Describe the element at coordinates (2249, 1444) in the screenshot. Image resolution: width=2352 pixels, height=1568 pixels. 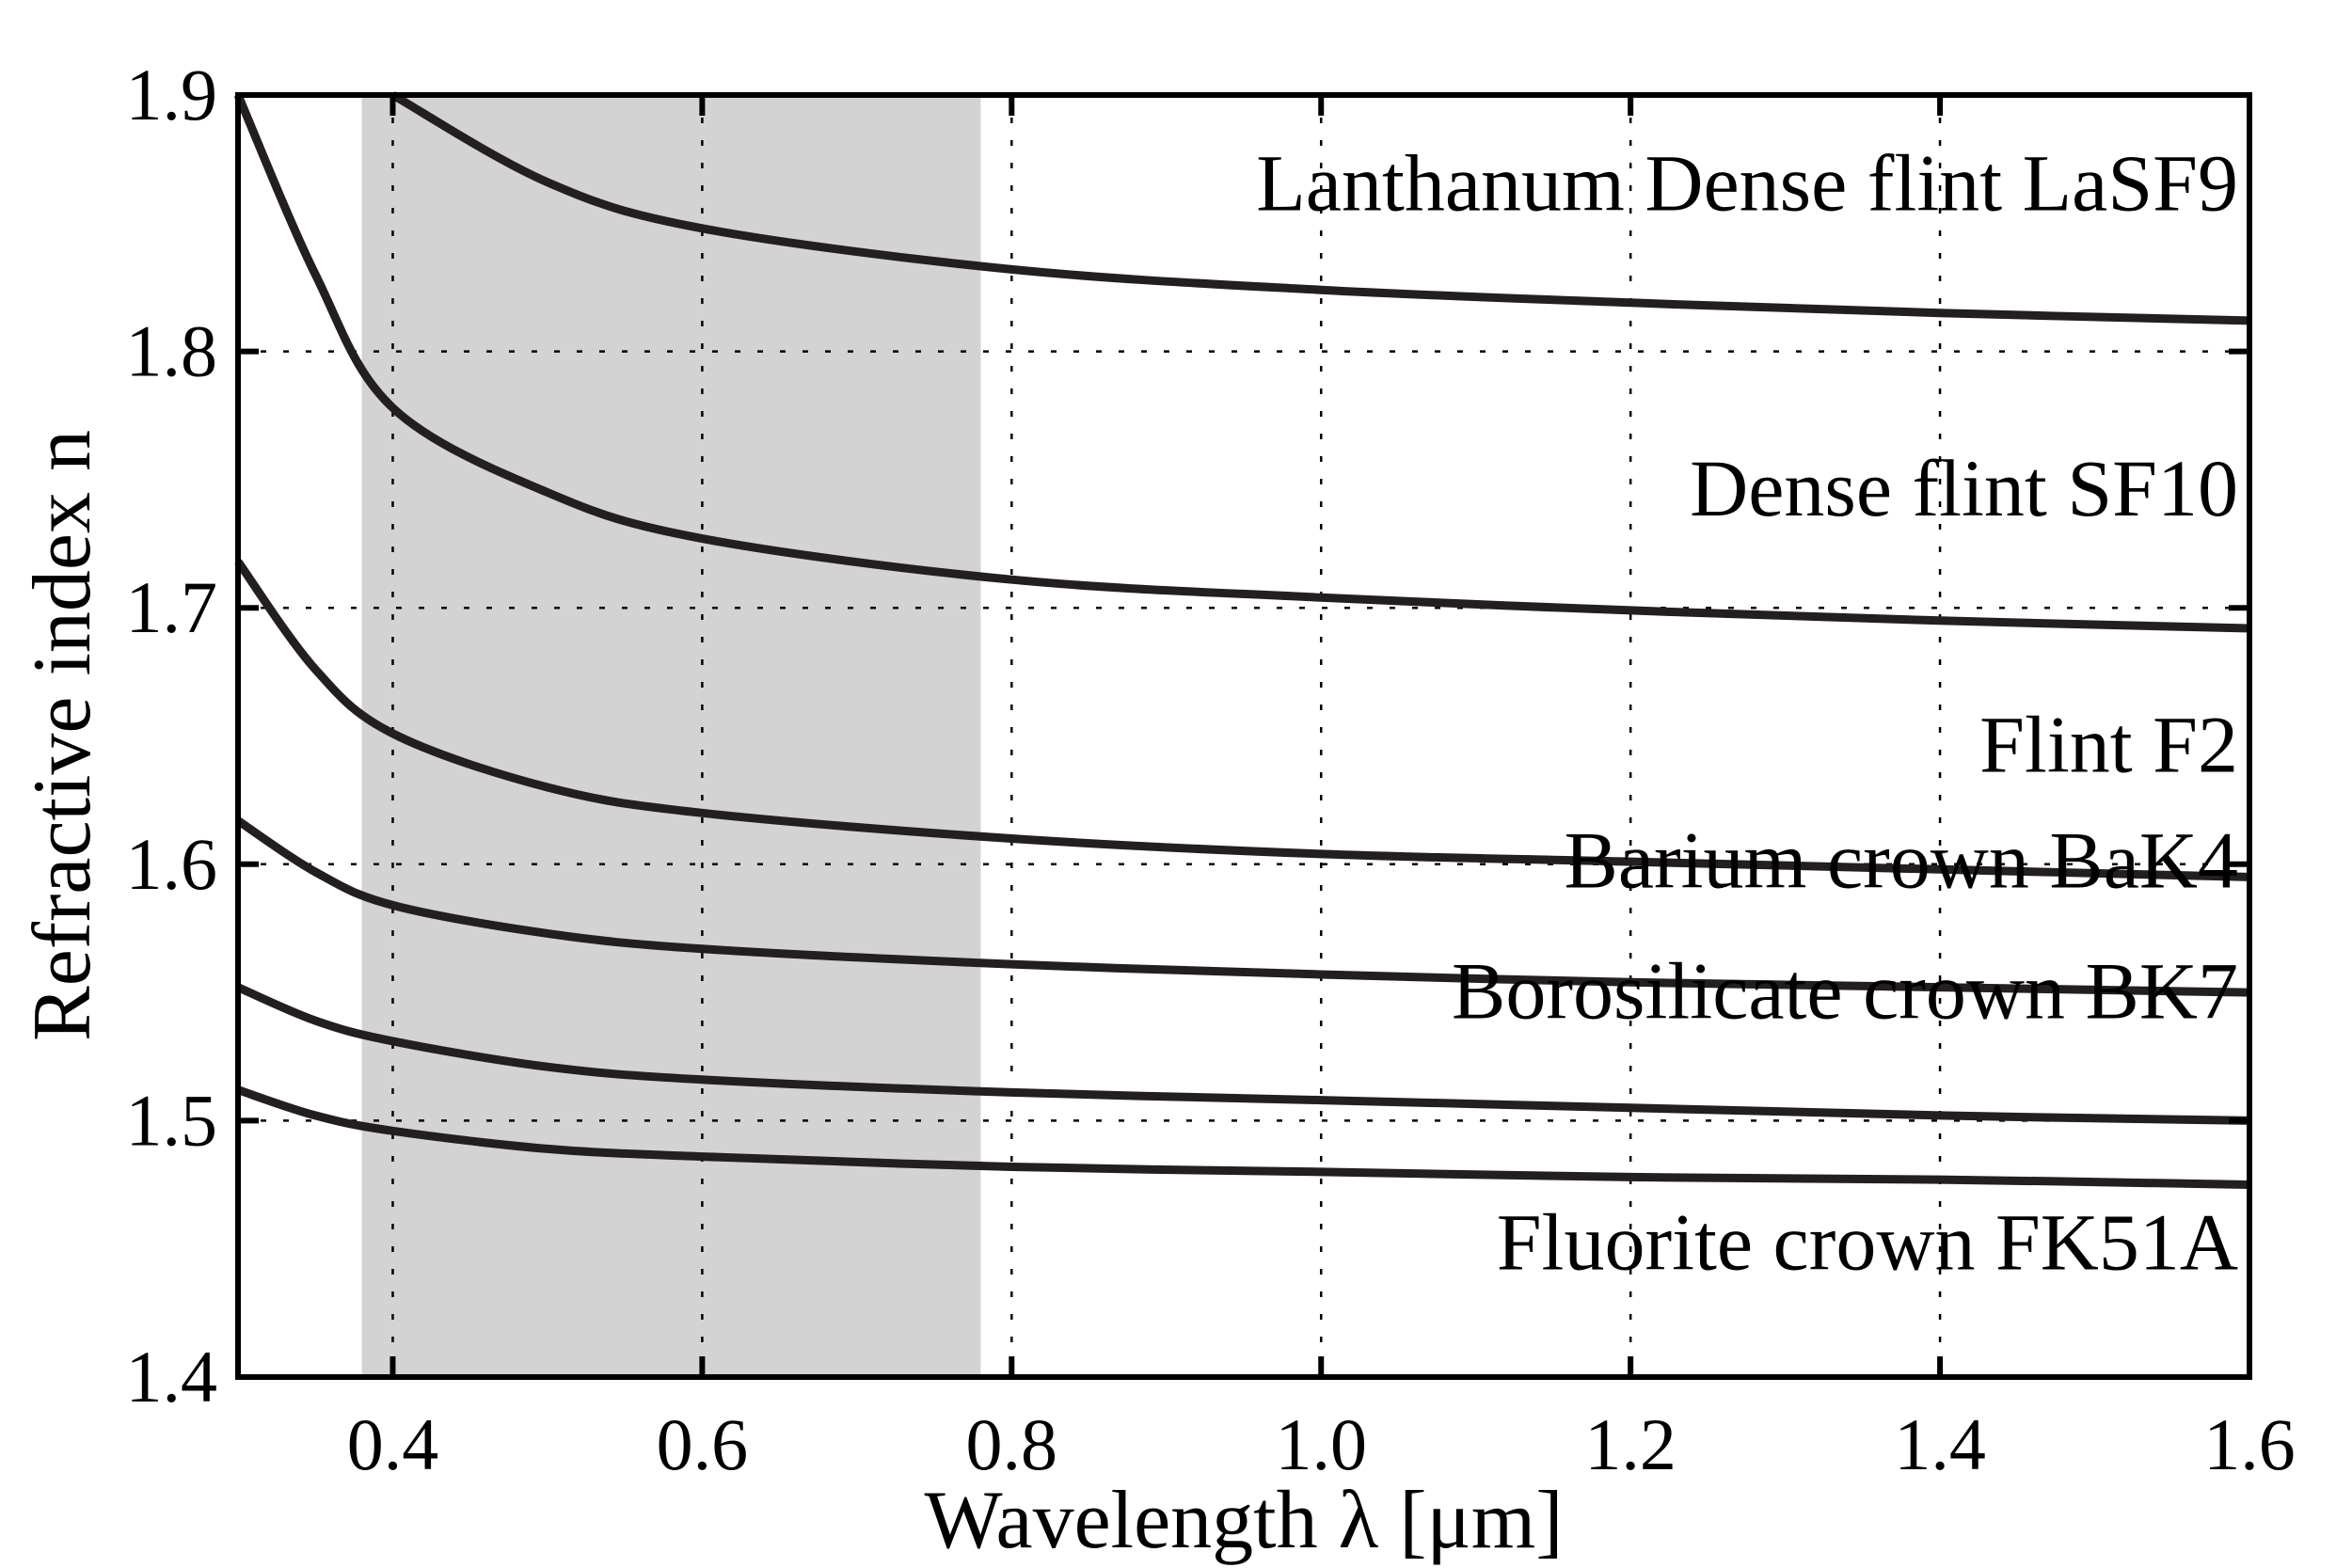
I see `x-tick-label: 1.6` at that location.